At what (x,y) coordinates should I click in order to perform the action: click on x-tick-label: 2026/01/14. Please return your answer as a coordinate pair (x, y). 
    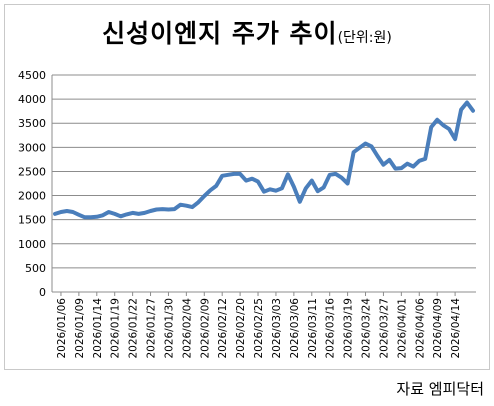
    Looking at the image, I should click on (98, 328).